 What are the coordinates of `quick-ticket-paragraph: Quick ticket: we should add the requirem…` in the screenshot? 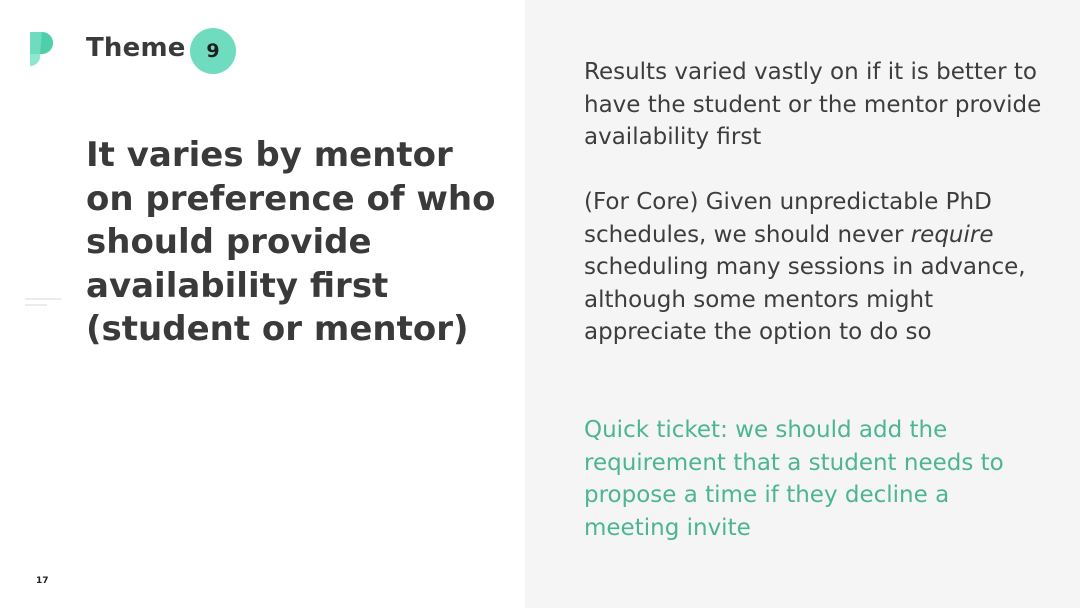 It's located at (794, 479).